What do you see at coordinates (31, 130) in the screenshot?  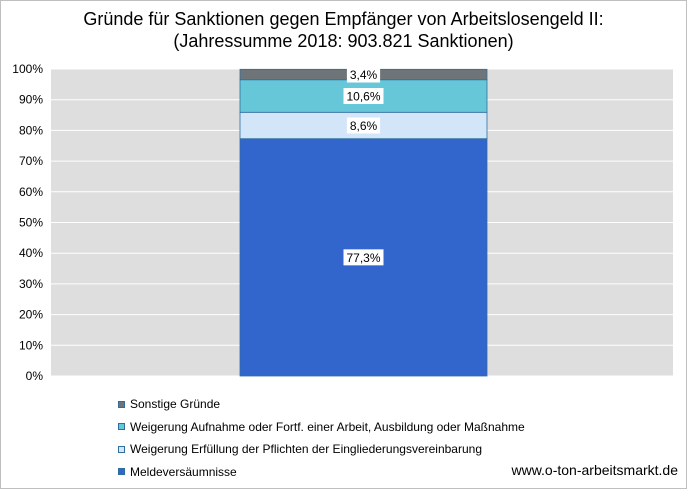 I see `y-tick-label: 80%` at bounding box center [31, 130].